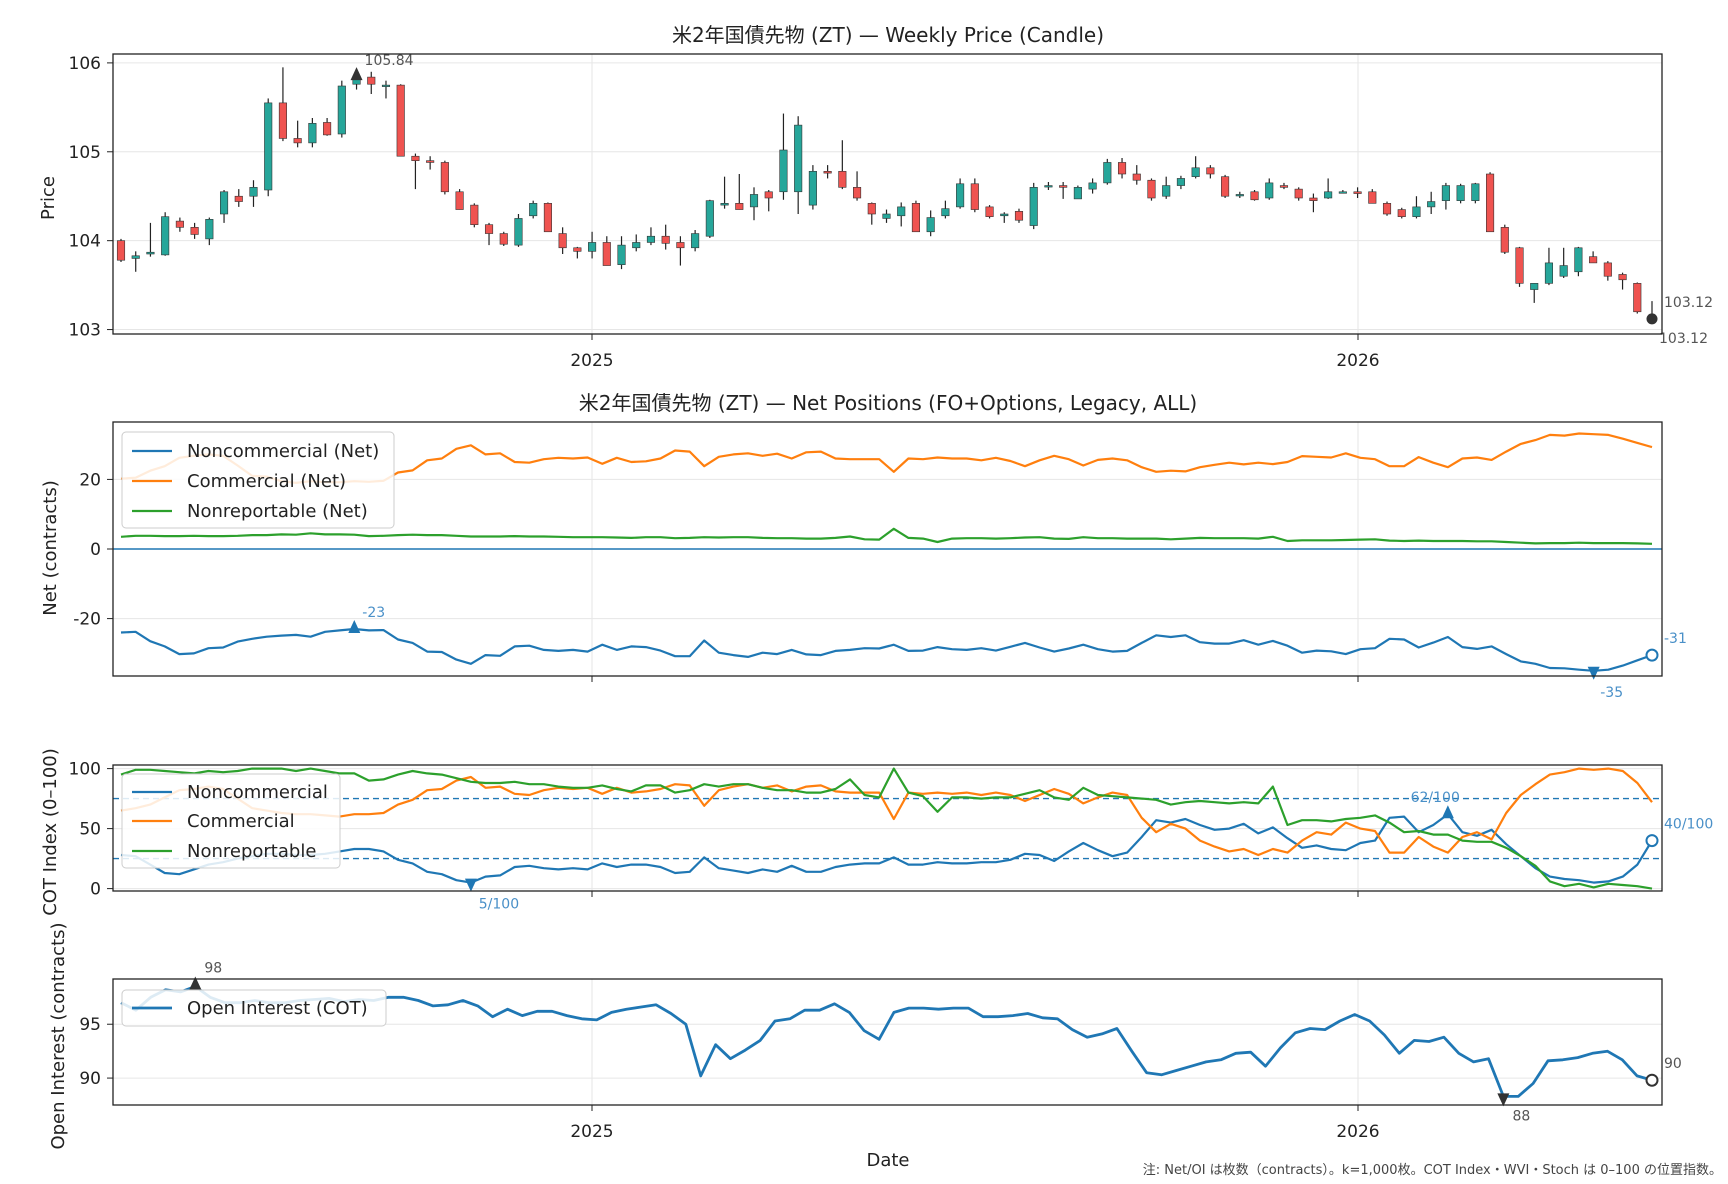 This screenshot has height=1184, width=1728. What do you see at coordinates (887, 1160) in the screenshot?
I see `x-axis-label: Date` at bounding box center [887, 1160].